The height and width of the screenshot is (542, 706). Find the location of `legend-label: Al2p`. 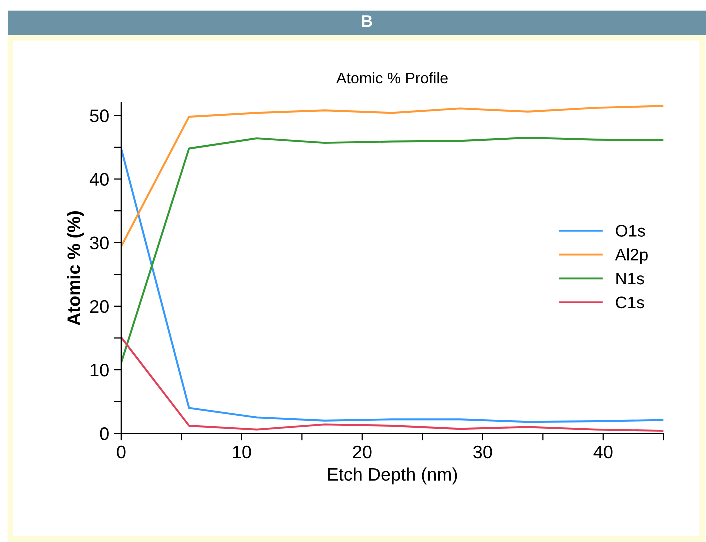

legend-label: Al2p is located at coordinates (631, 256).